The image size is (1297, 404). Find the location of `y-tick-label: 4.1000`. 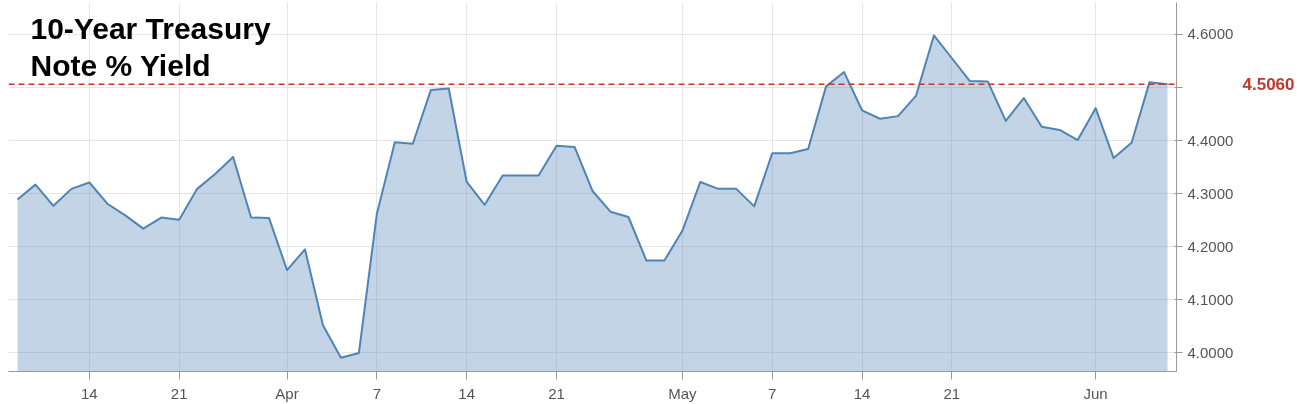

y-tick-label: 4.1000 is located at coordinates (1210, 299).